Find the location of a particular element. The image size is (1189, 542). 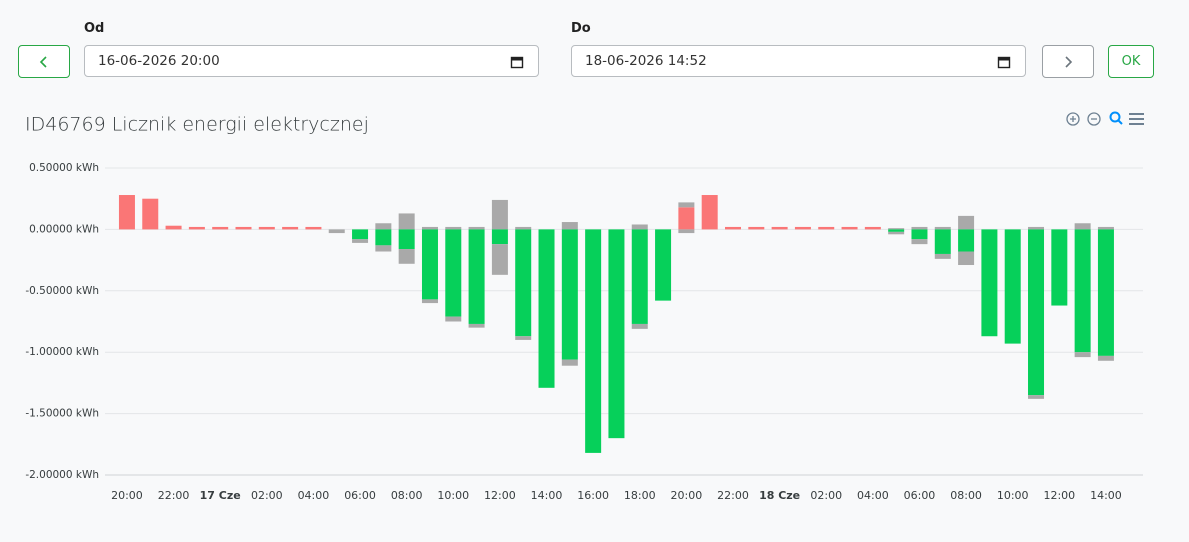

next-button is located at coordinates (1068, 61).